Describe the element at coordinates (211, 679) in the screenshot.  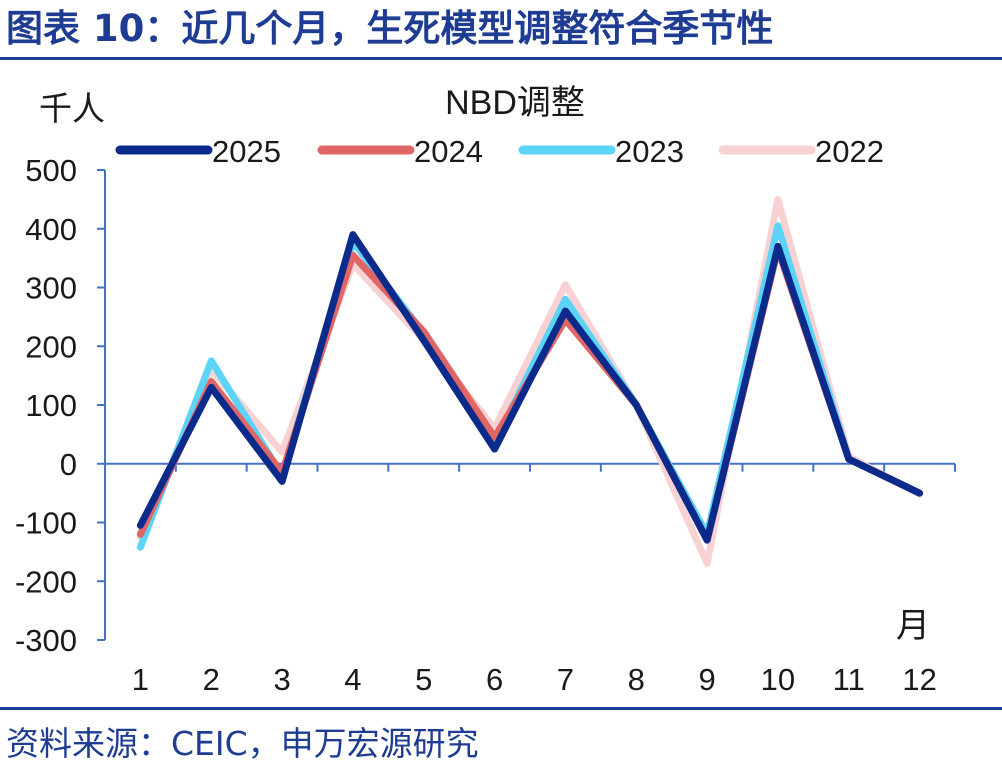
I see `x-tick-label: 2` at that location.